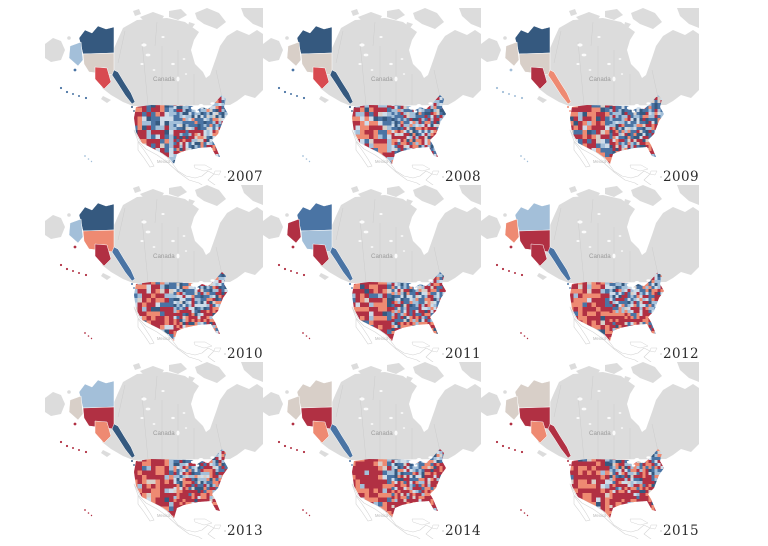 The height and width of the screenshot is (546, 768). I want to click on map-tile-2015: Canada Mexico 2015, so click(590, 450).